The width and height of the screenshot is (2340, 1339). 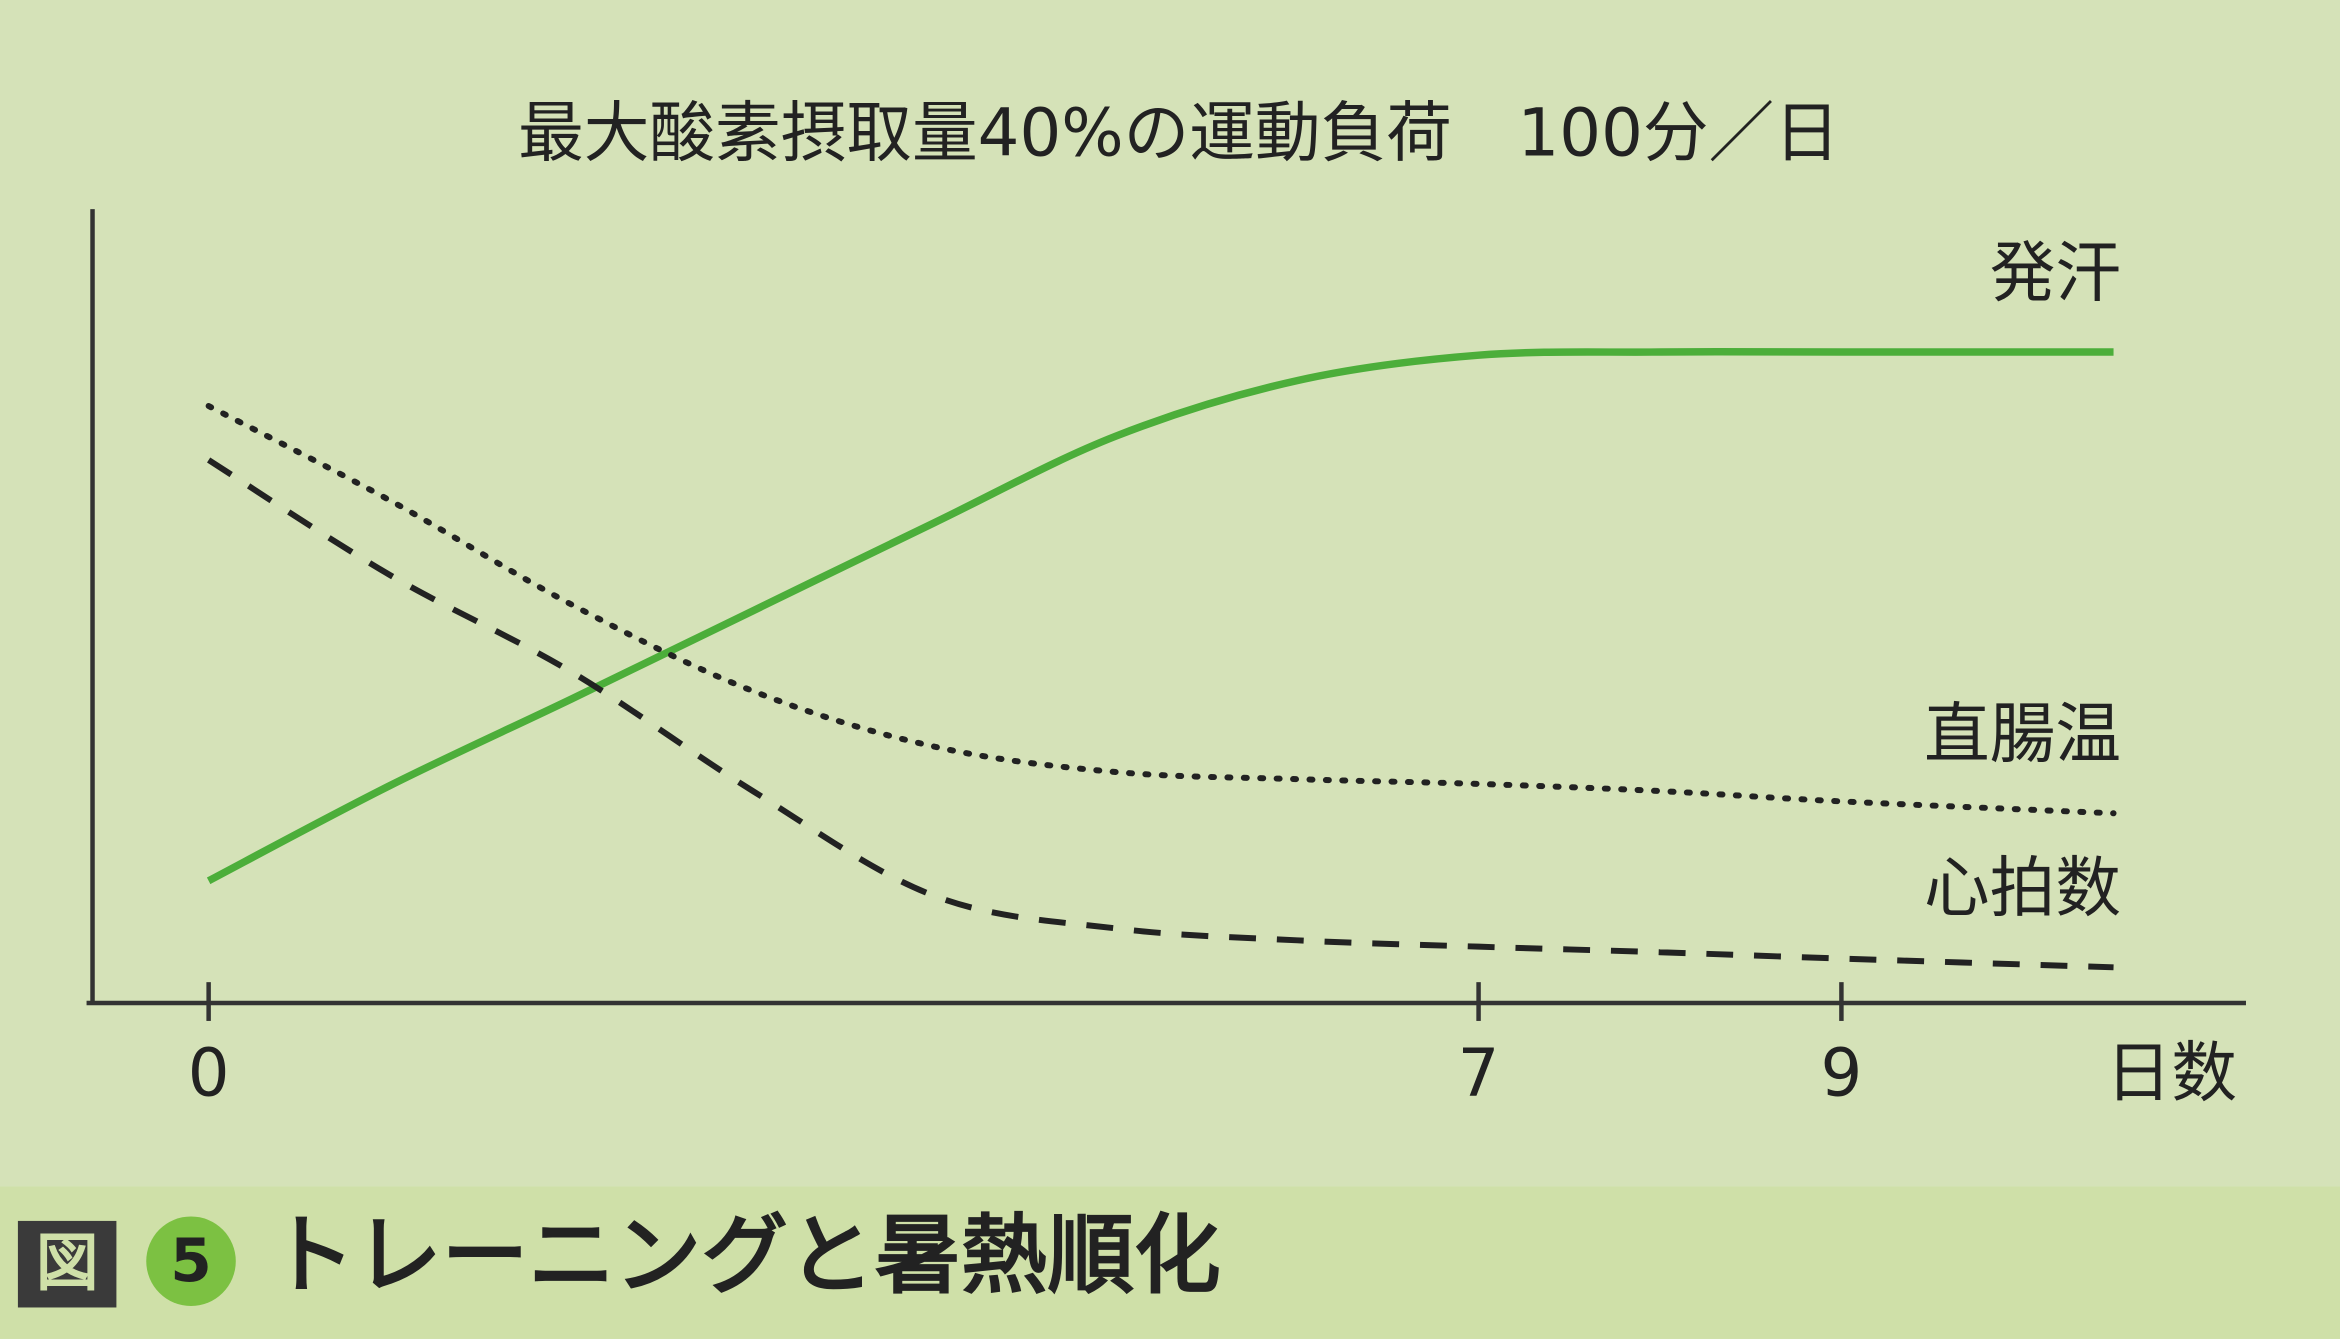 I want to click on figure-label: 図, so click(x=67, y=1262).